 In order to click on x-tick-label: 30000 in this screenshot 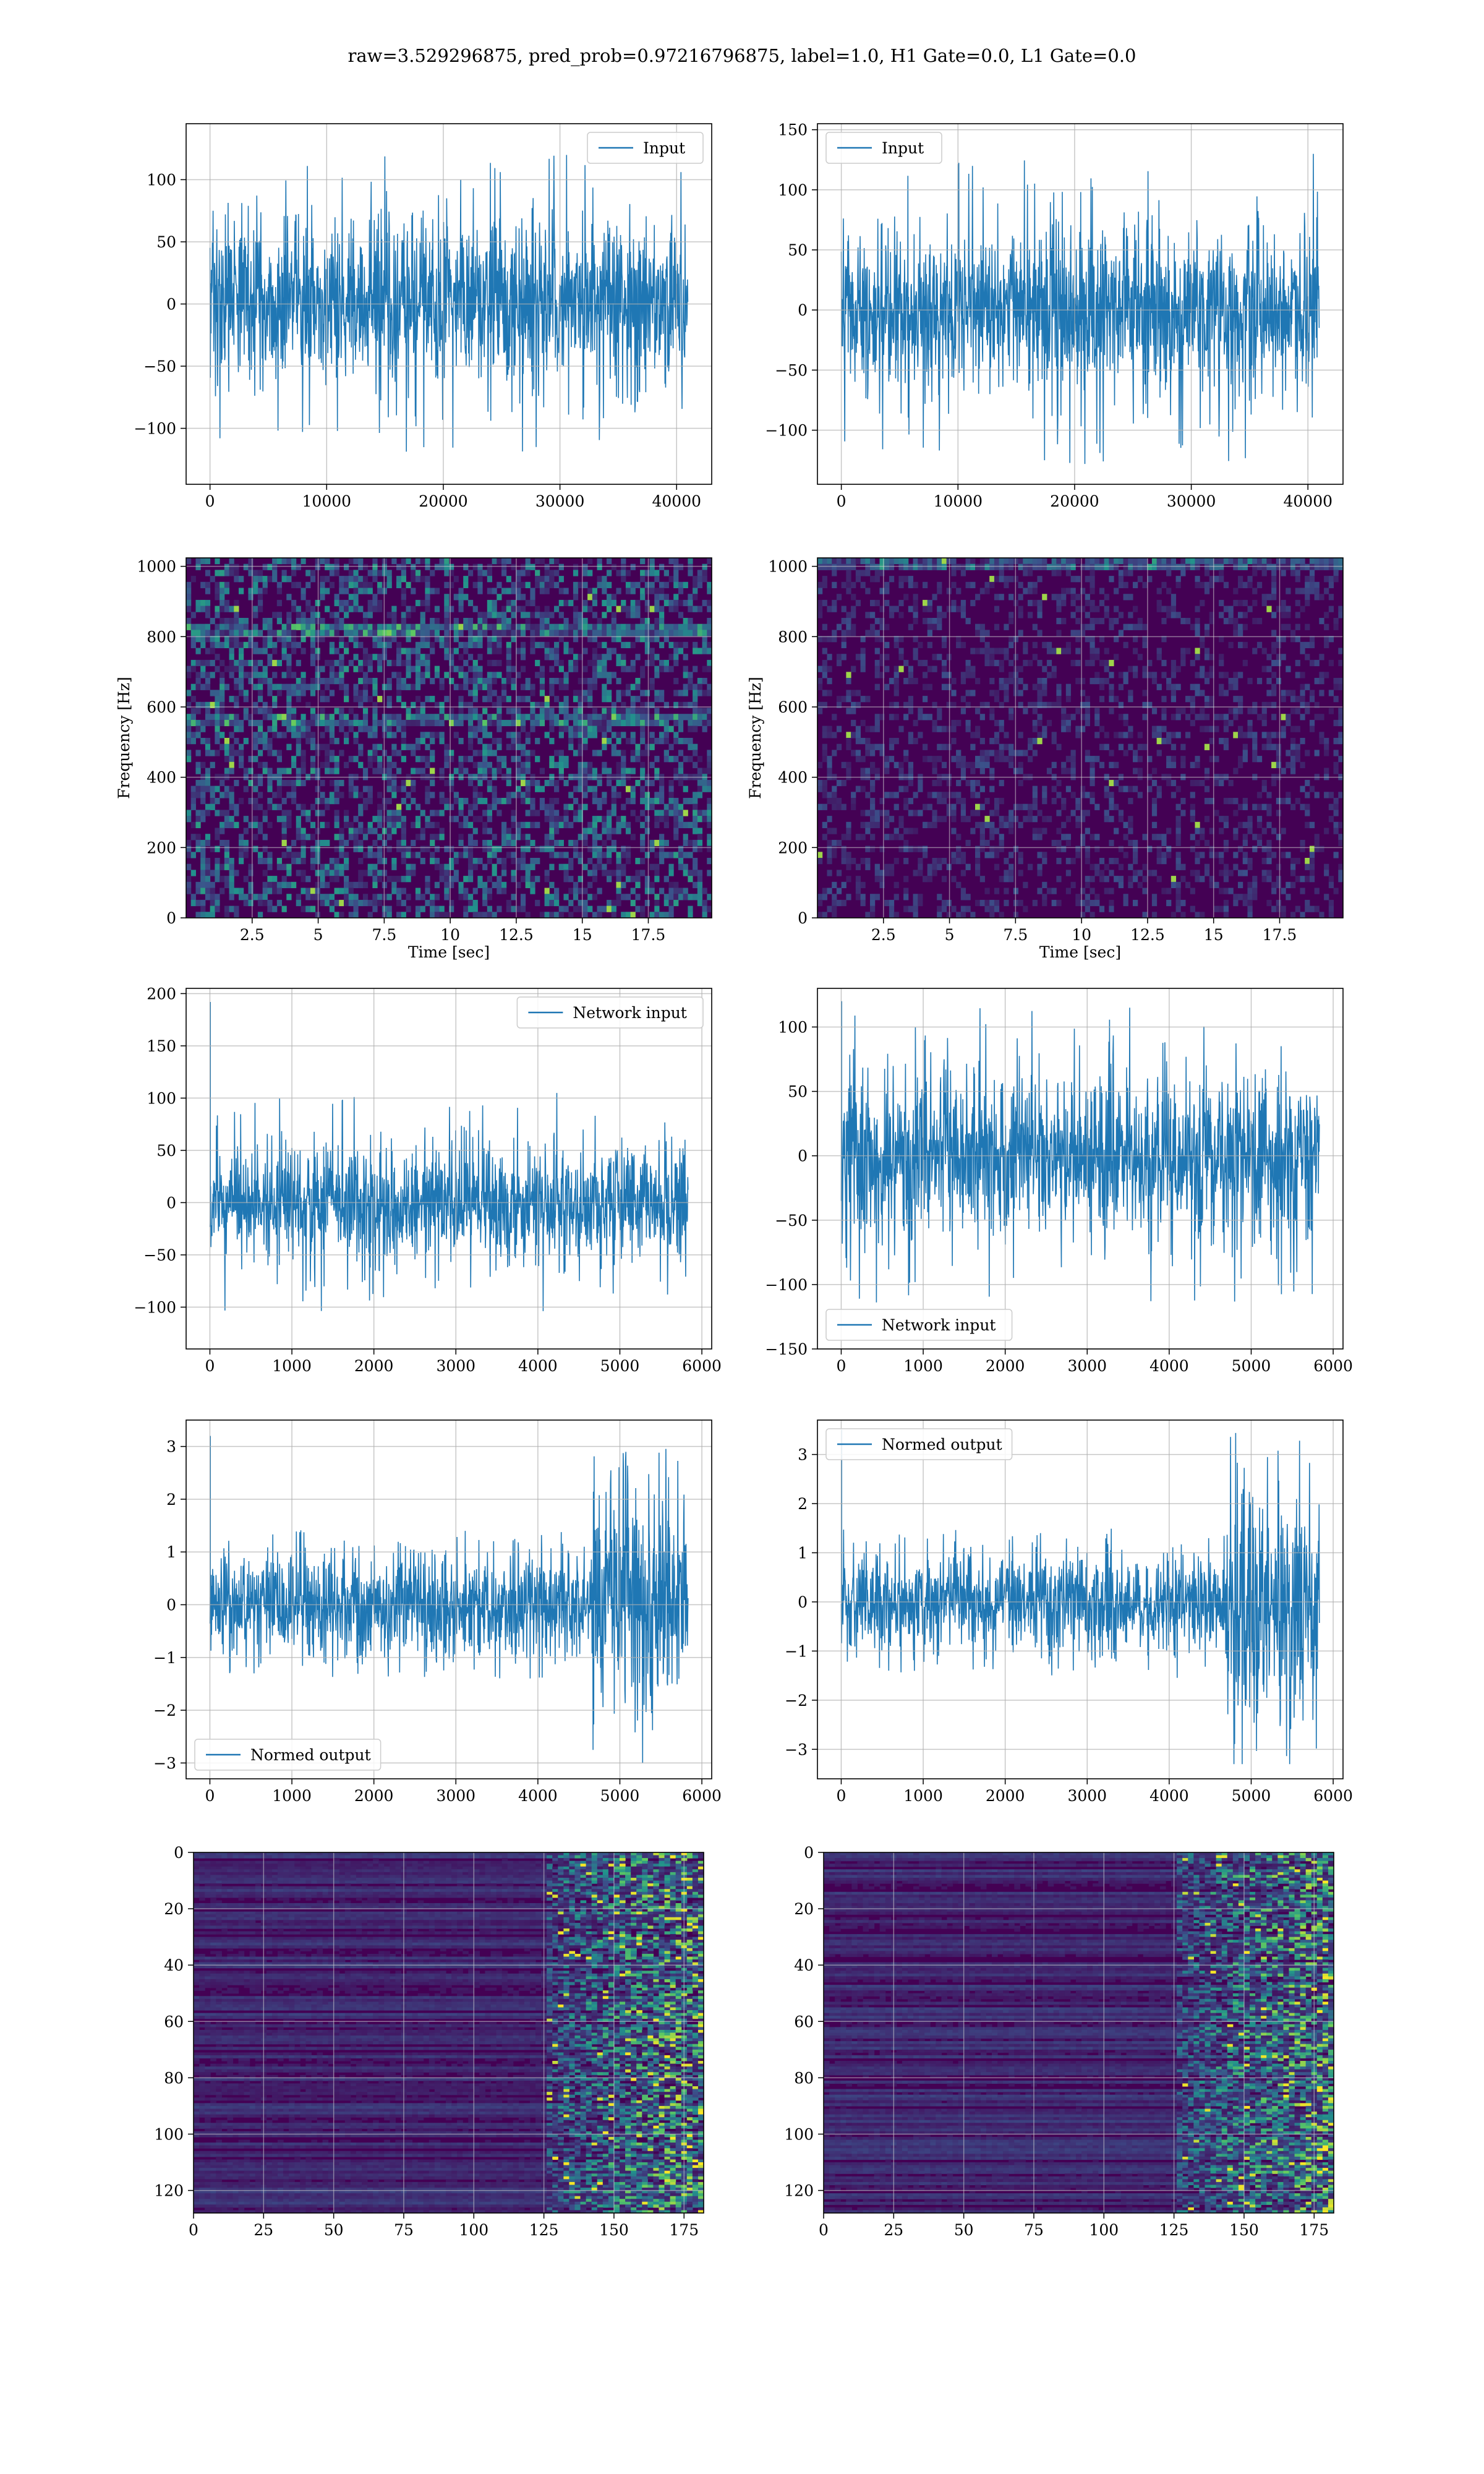, I will do `click(1191, 501)`.